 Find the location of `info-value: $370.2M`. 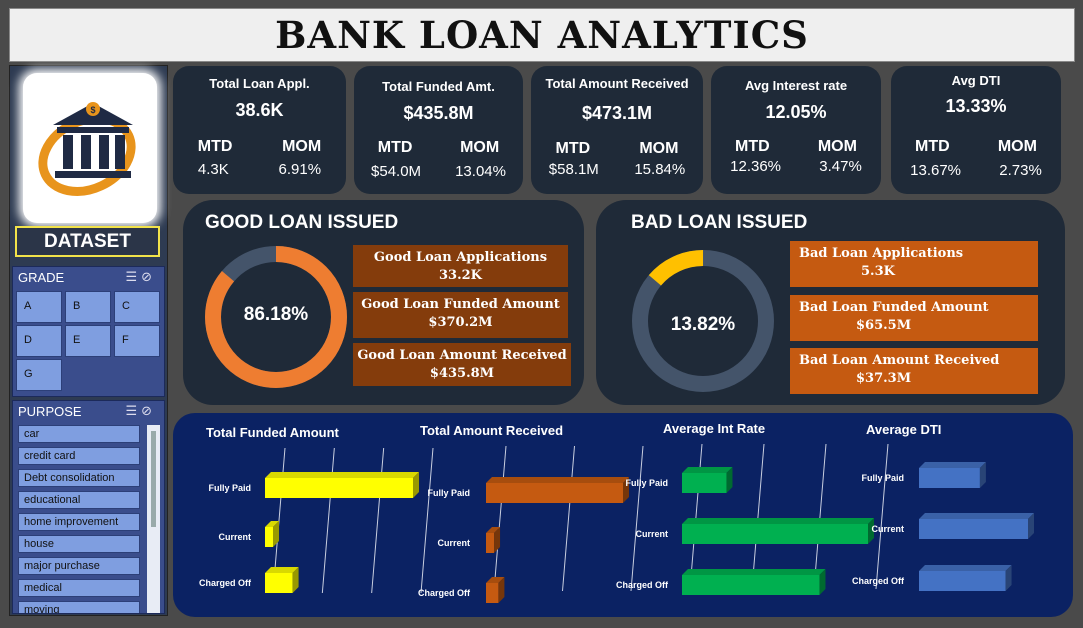

info-value: $370.2M is located at coordinates (460, 322).